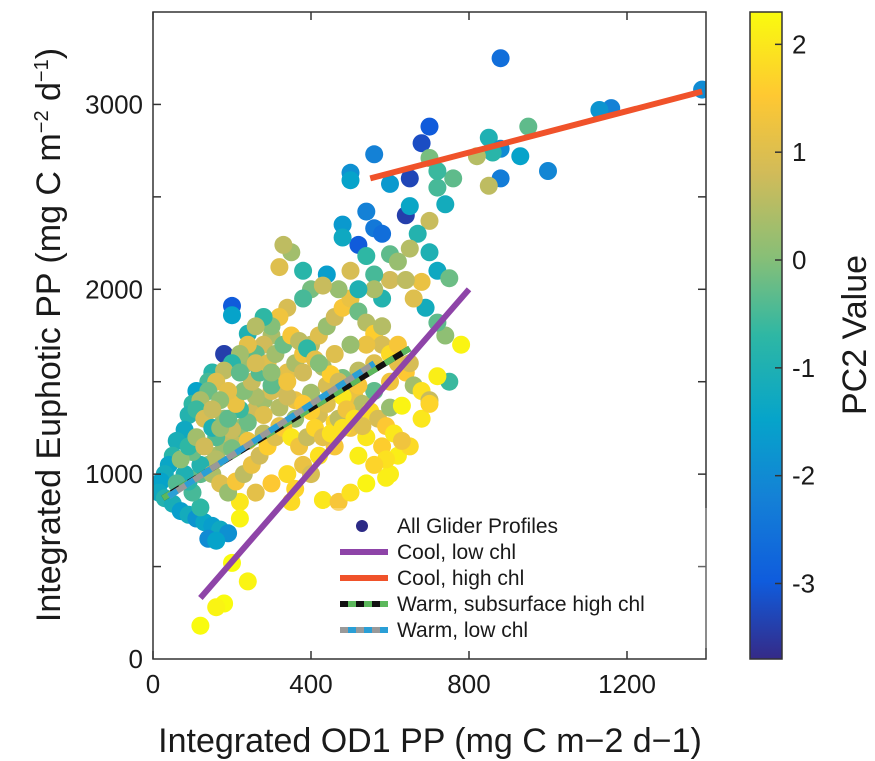 The image size is (875, 761). I want to click on colorbar-tick-label: 2, so click(799, 44).